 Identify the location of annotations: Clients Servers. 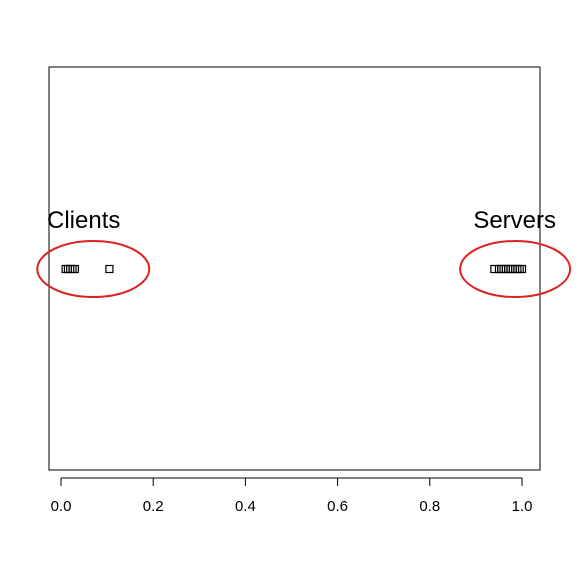
(304, 252).